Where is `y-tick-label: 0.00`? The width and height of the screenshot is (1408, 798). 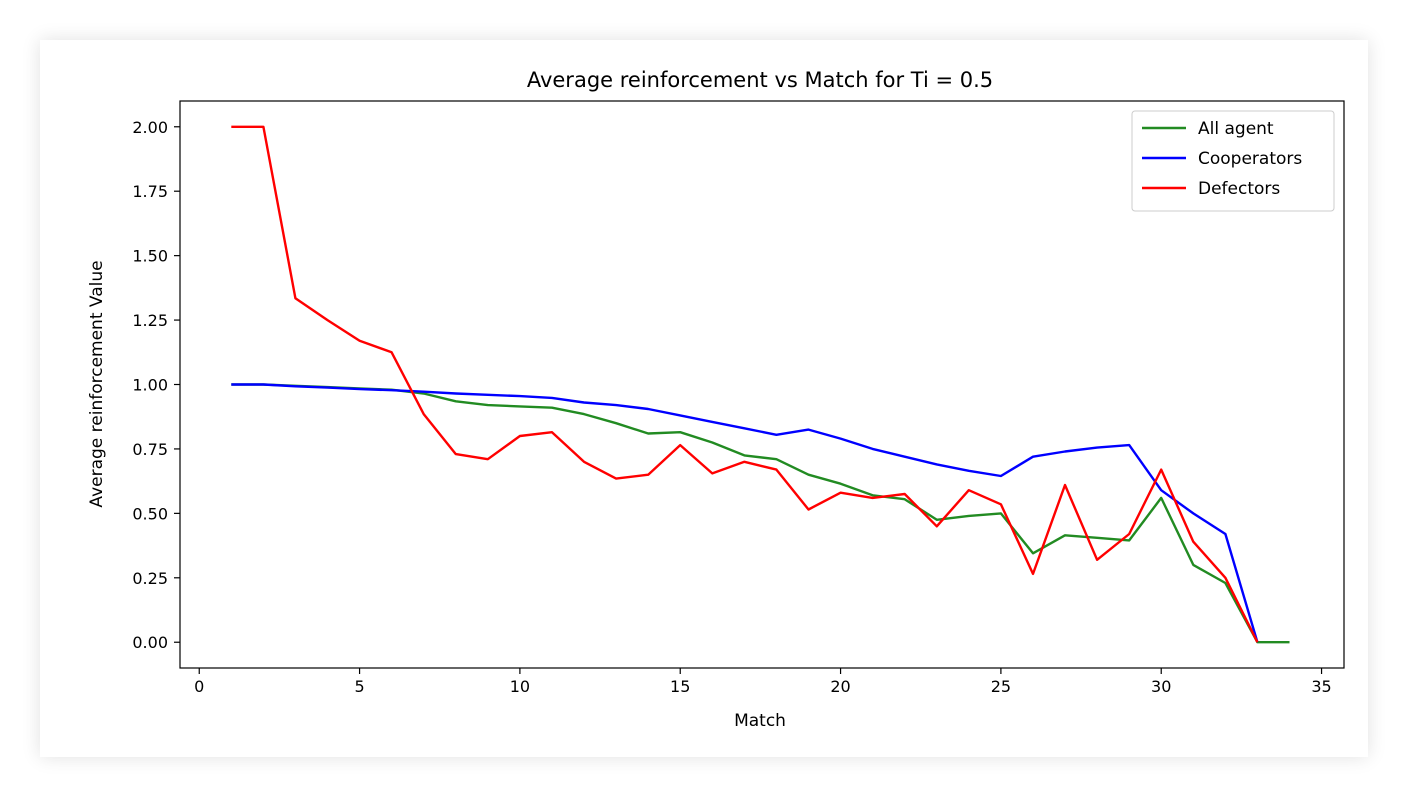
y-tick-label: 0.00 is located at coordinates (150, 642).